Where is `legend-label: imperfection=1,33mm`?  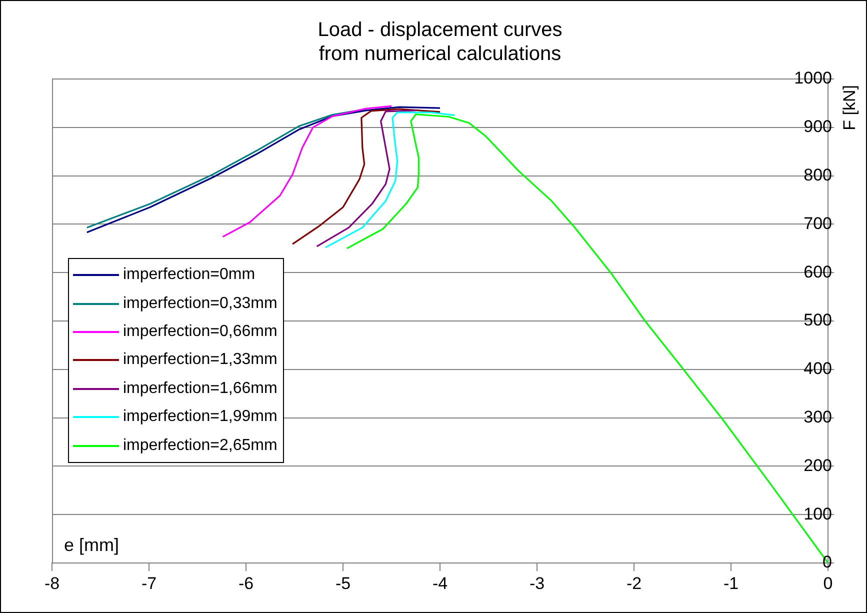
legend-label: imperfection=1,33mm is located at coordinates (200, 360).